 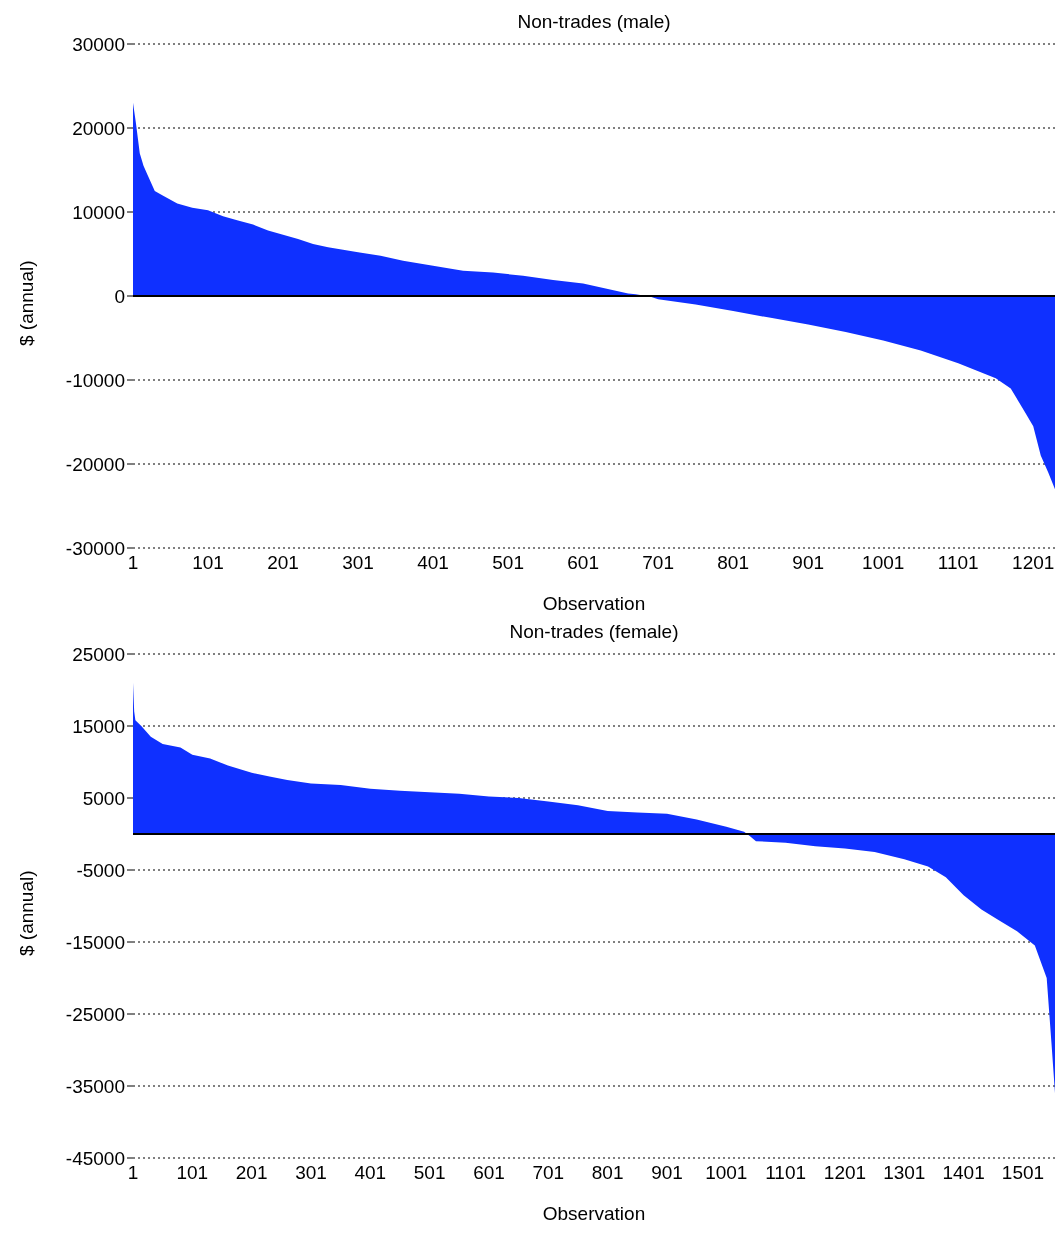 I want to click on y-tick-label: -20000, so click(x=95, y=464).